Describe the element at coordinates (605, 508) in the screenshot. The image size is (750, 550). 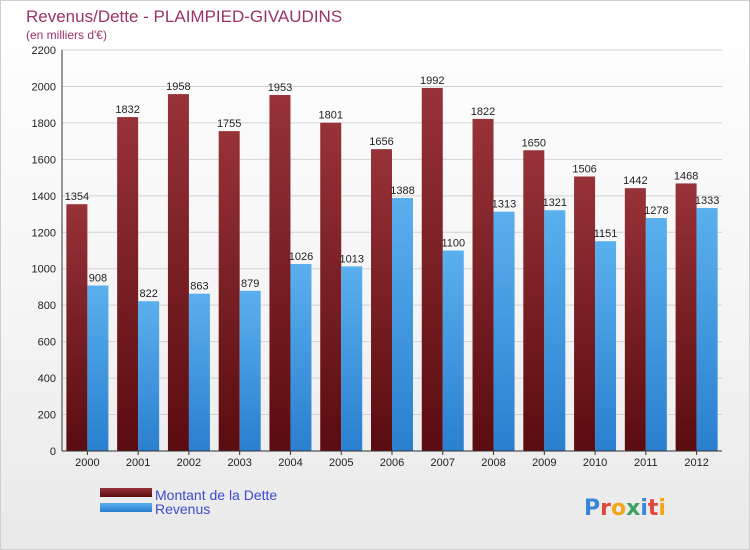
I see `logo-letter: r` at that location.